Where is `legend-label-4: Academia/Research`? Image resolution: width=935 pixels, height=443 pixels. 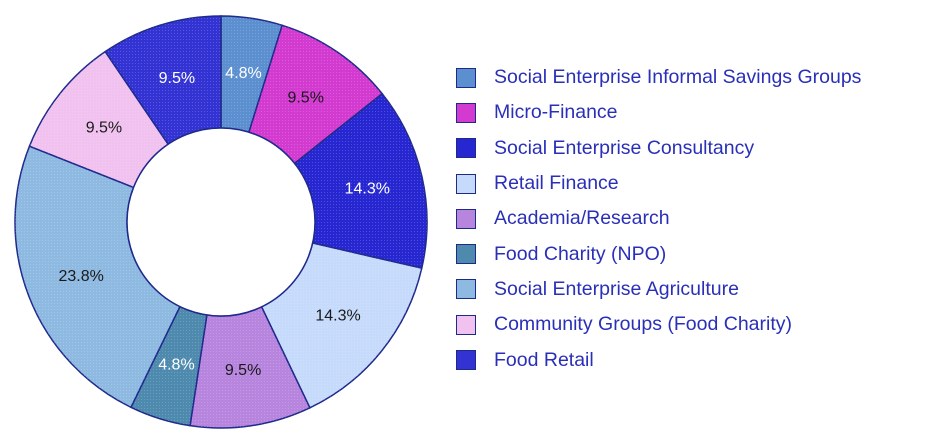 legend-label-4: Academia/Research is located at coordinates (582, 218).